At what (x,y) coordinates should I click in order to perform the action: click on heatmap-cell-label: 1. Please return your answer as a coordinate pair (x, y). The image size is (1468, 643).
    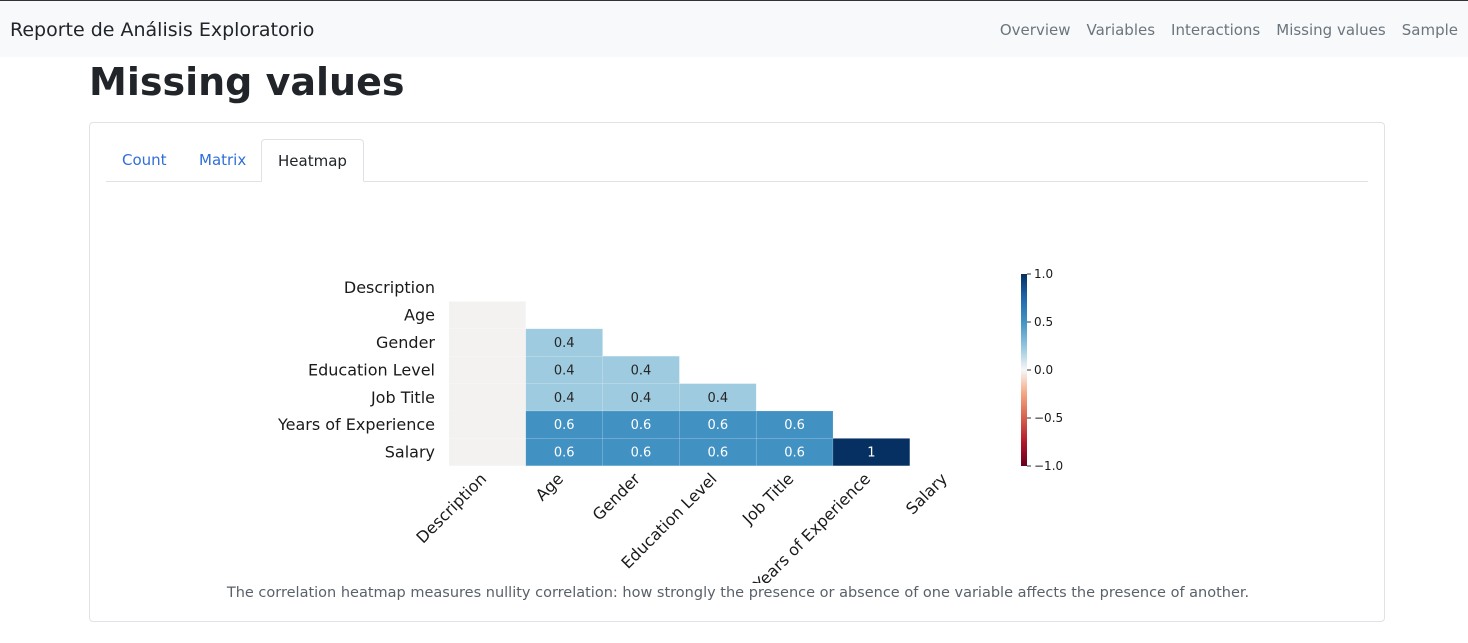
    Looking at the image, I should click on (871, 453).